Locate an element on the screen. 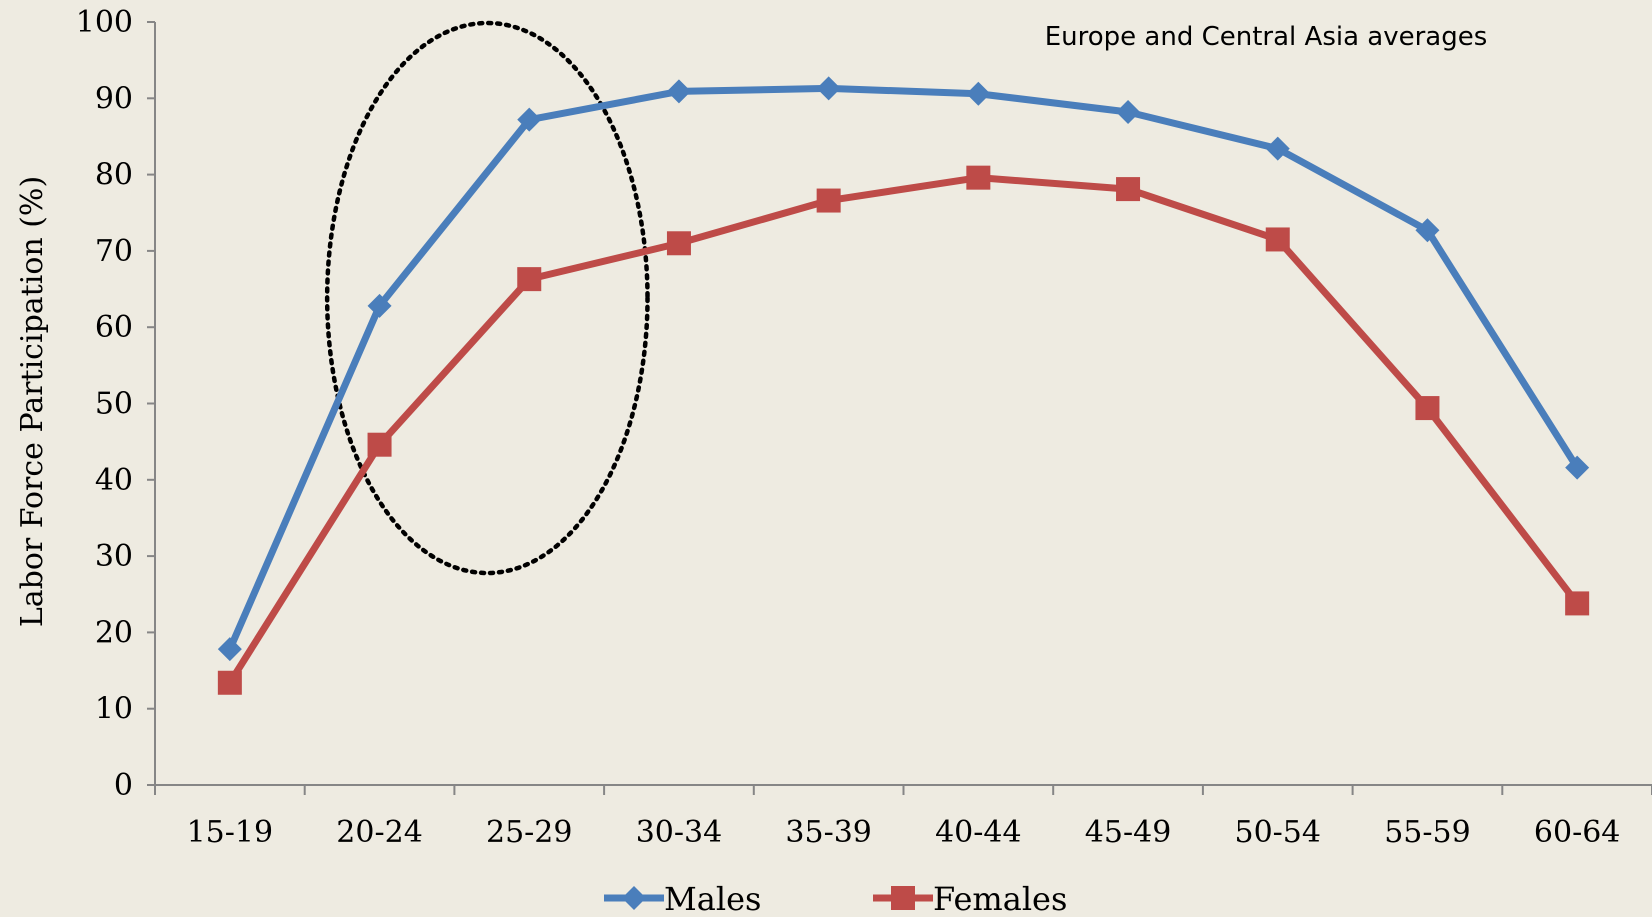 The image size is (1652, 917). legend-marker-diamond is located at coordinates (634, 898).